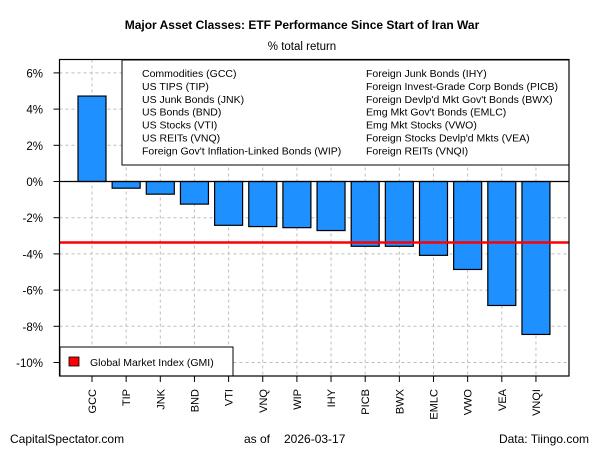 The width and height of the screenshot is (600, 450). I want to click on x-tick-label: EMLC, so click(435, 404).